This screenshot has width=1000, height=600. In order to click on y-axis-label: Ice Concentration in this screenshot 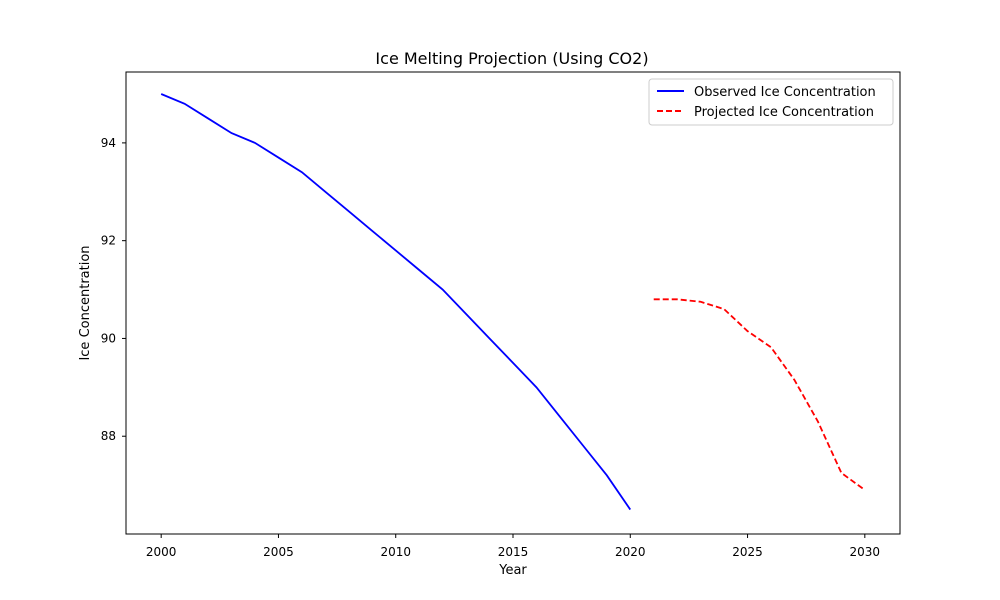, I will do `click(85, 302)`.